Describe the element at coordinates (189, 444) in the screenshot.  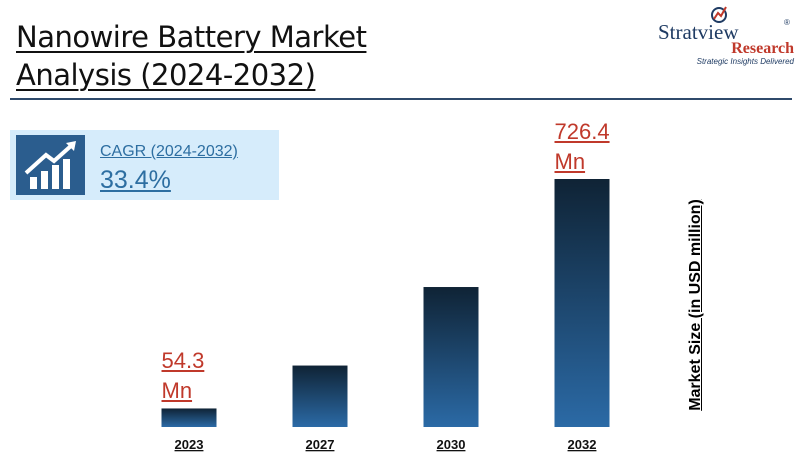
I see `x-tick-2023: 2023` at that location.